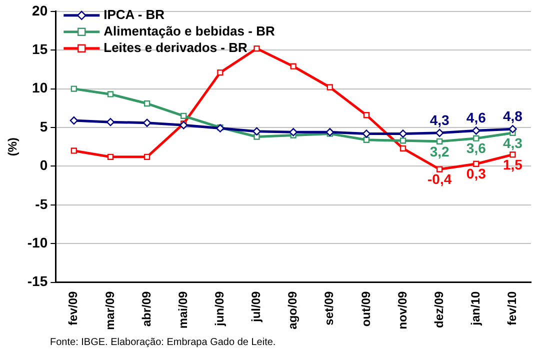  What do you see at coordinates (37, 281) in the screenshot?
I see `y-tick-label: -15` at bounding box center [37, 281].